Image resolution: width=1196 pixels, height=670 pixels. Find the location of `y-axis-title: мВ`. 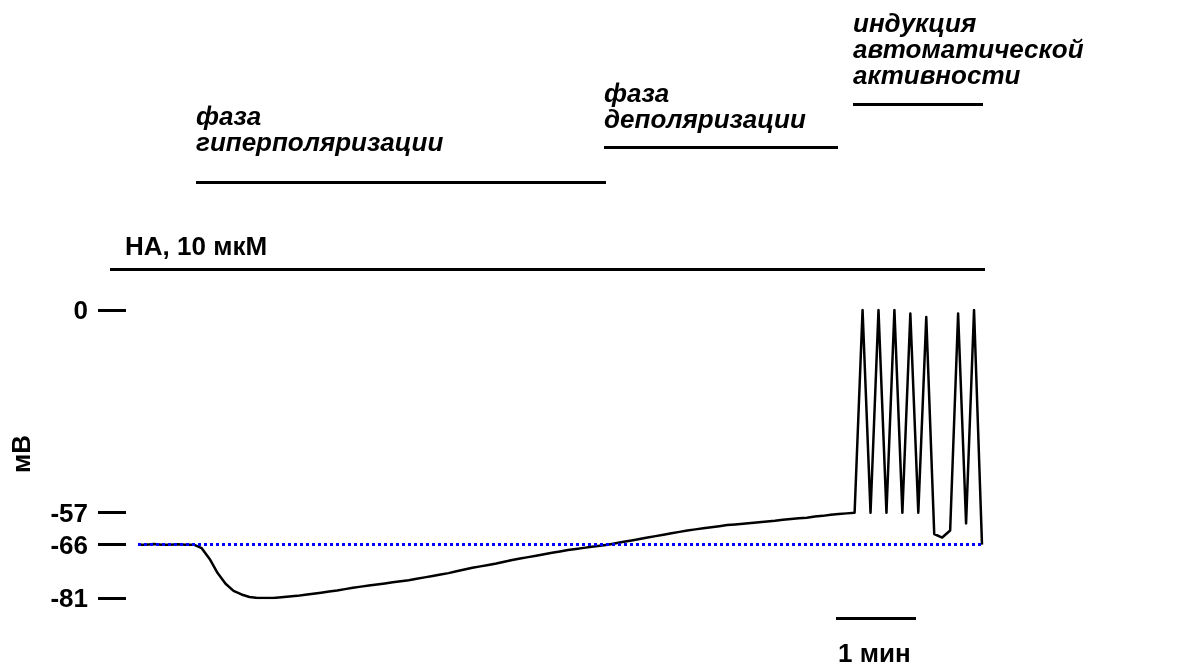

y-axis-title: мВ is located at coordinates (21, 454).